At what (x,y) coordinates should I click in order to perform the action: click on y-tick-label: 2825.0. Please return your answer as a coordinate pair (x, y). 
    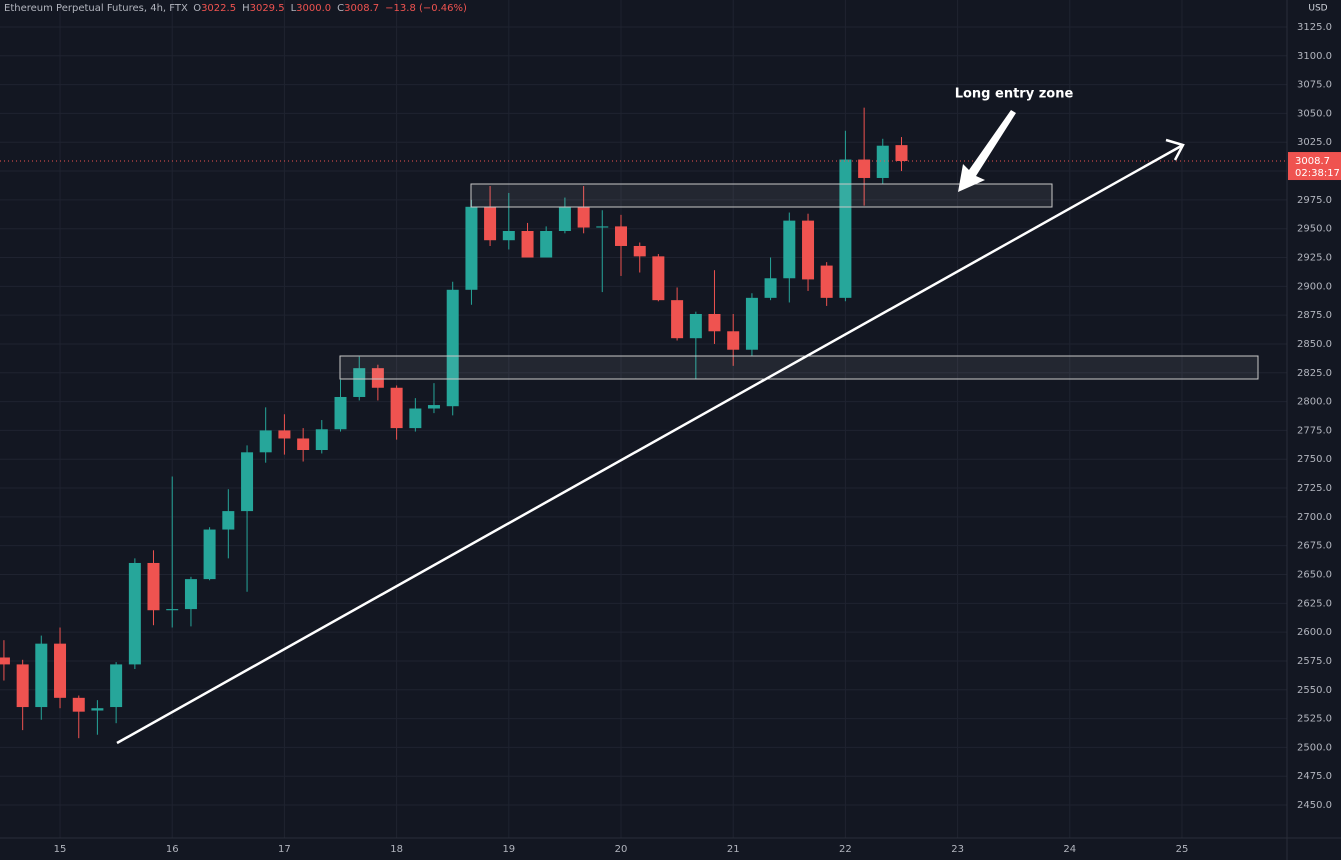
    Looking at the image, I should click on (1314, 373).